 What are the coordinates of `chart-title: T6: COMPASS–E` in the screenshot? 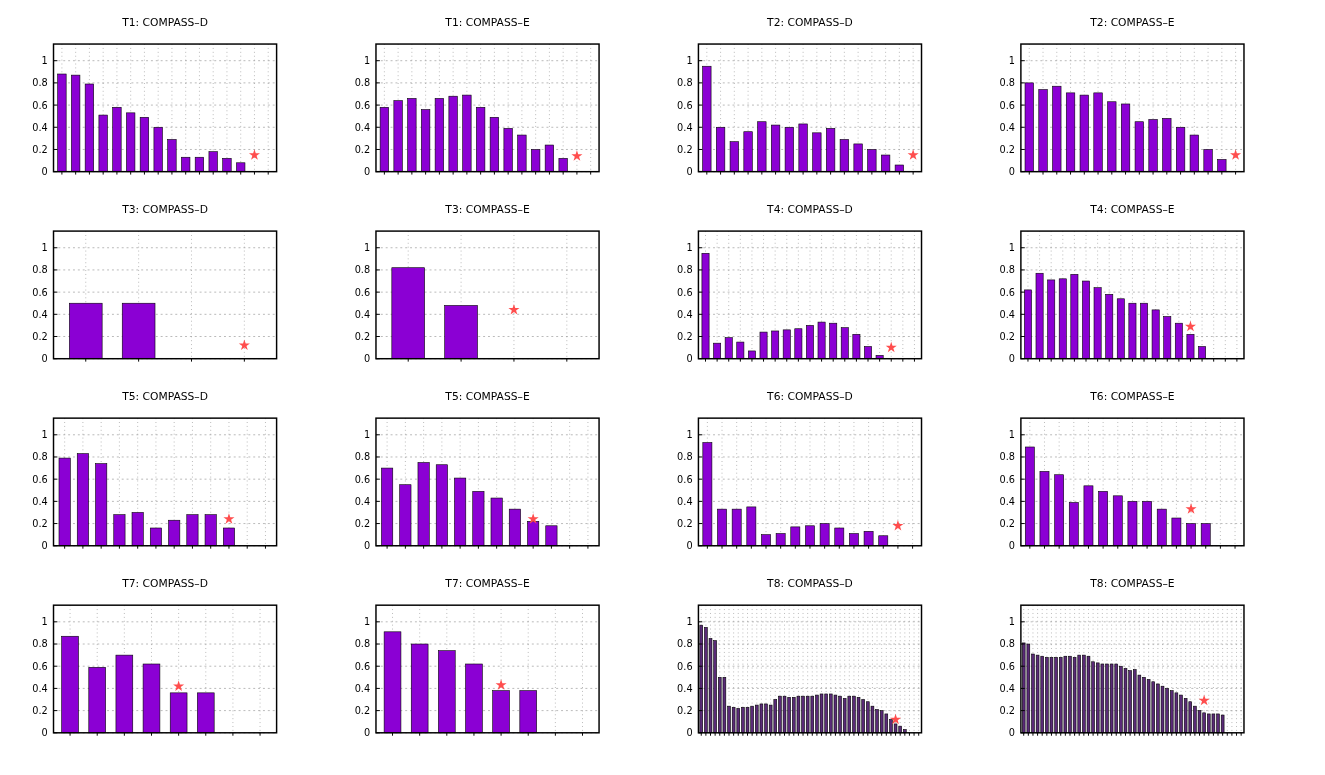 It's located at (1132, 396).